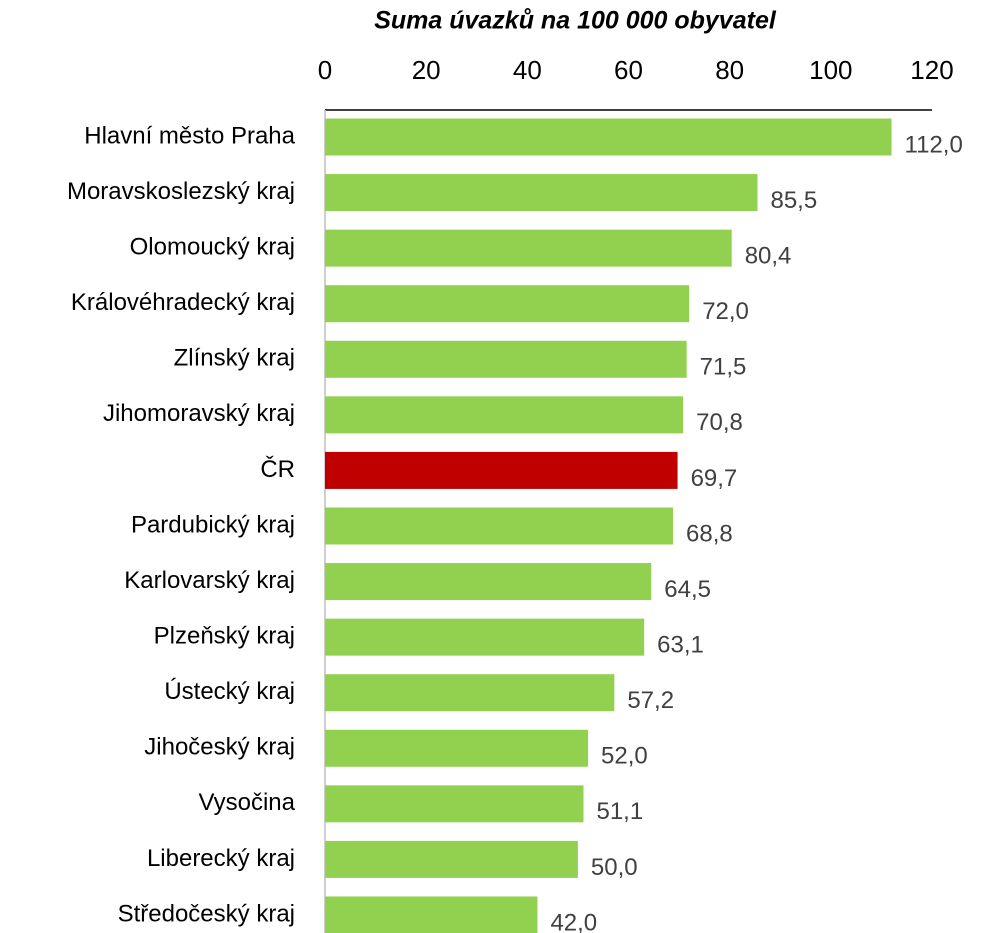 This screenshot has width=994, height=933. What do you see at coordinates (931, 70) in the screenshot?
I see `x-tick-label: 120` at bounding box center [931, 70].